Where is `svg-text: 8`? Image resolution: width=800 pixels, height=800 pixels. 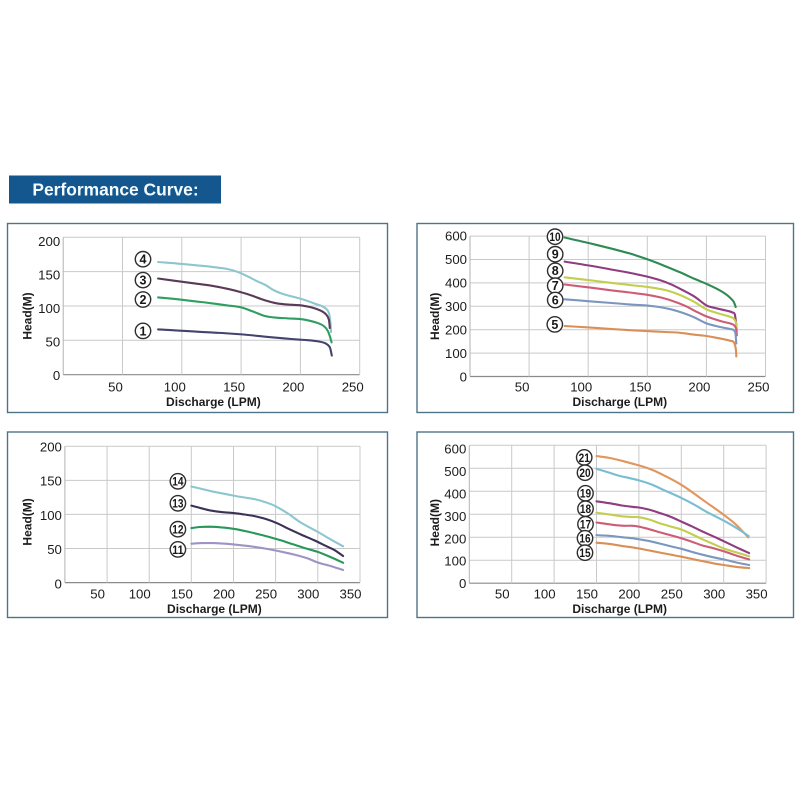
svg-text: 8 is located at coordinates (555, 271).